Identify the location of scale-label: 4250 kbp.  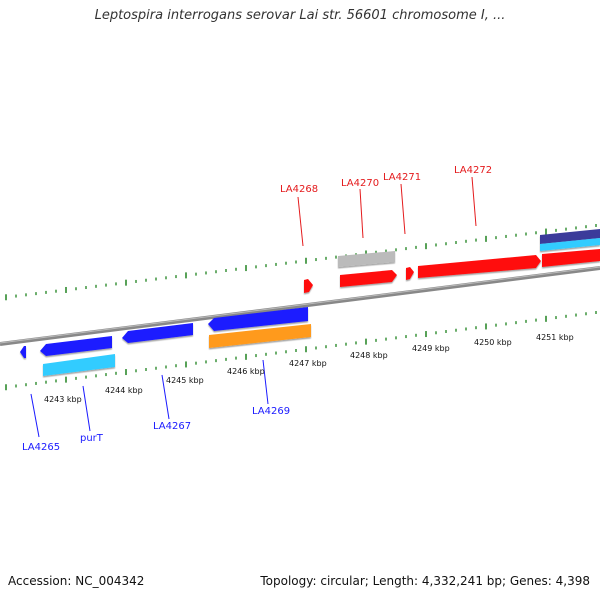
(493, 342).